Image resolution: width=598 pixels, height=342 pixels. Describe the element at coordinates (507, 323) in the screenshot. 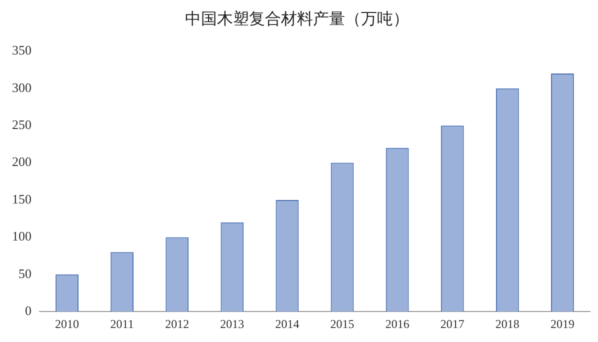

I see `x-tick-label: 2018` at that location.